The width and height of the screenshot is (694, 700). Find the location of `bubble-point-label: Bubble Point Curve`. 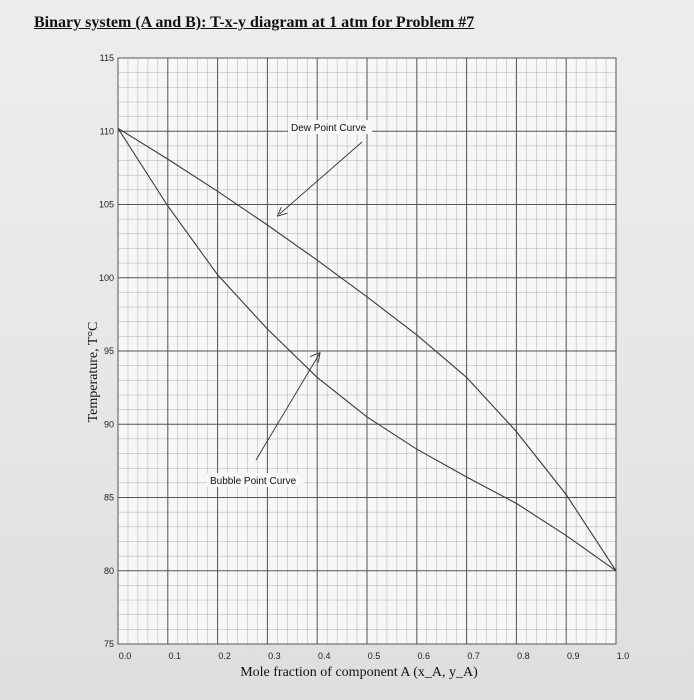

bubble-point-label: Bubble Point Curve is located at coordinates (253, 481).